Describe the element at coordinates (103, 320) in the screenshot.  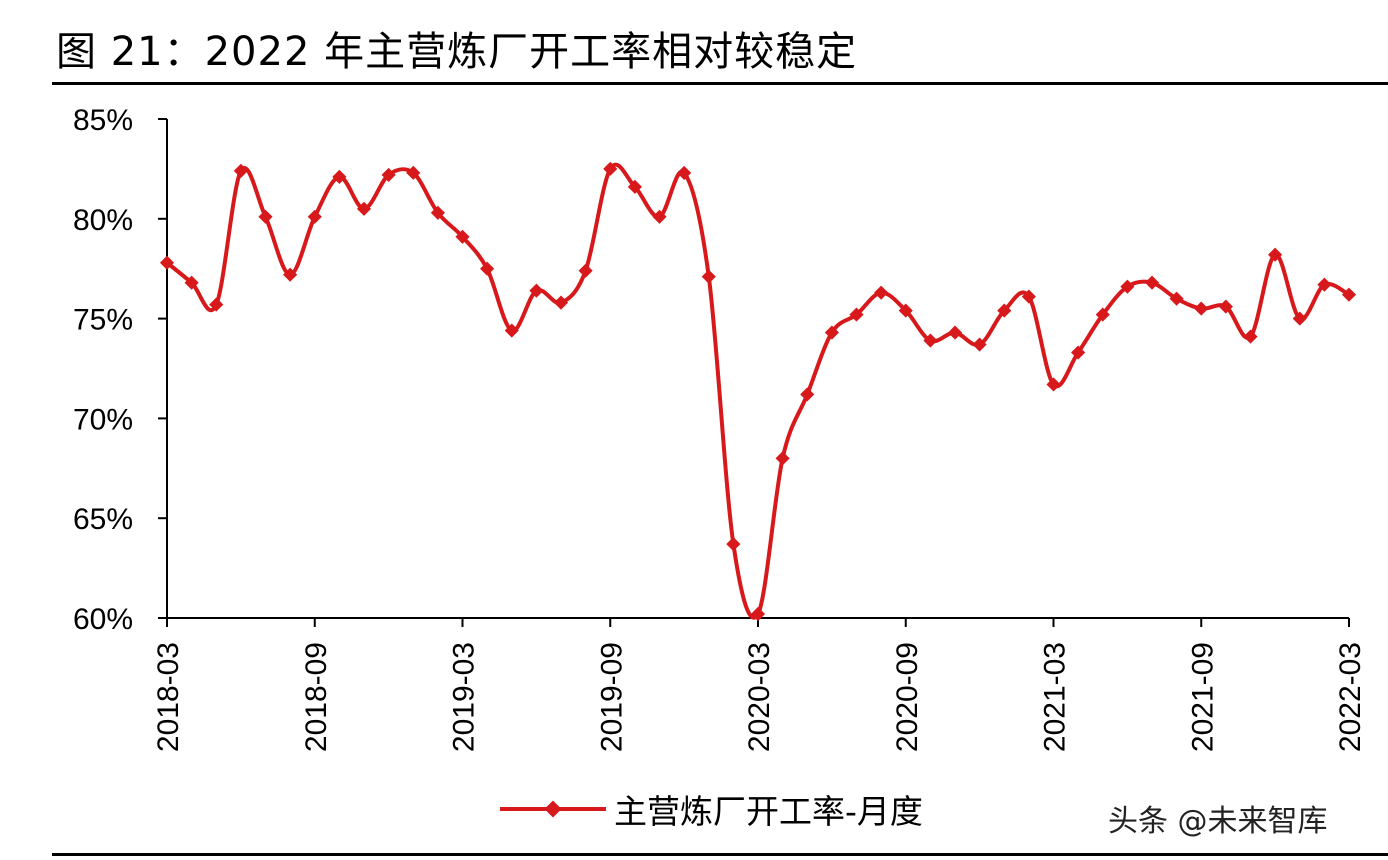
I see `y-tick-label: 75%` at that location.